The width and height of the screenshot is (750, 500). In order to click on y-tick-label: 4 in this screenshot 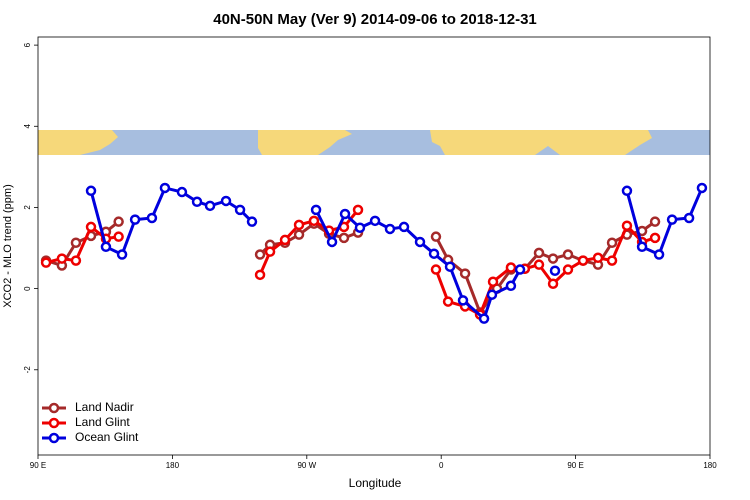, I will do `click(27, 126)`.